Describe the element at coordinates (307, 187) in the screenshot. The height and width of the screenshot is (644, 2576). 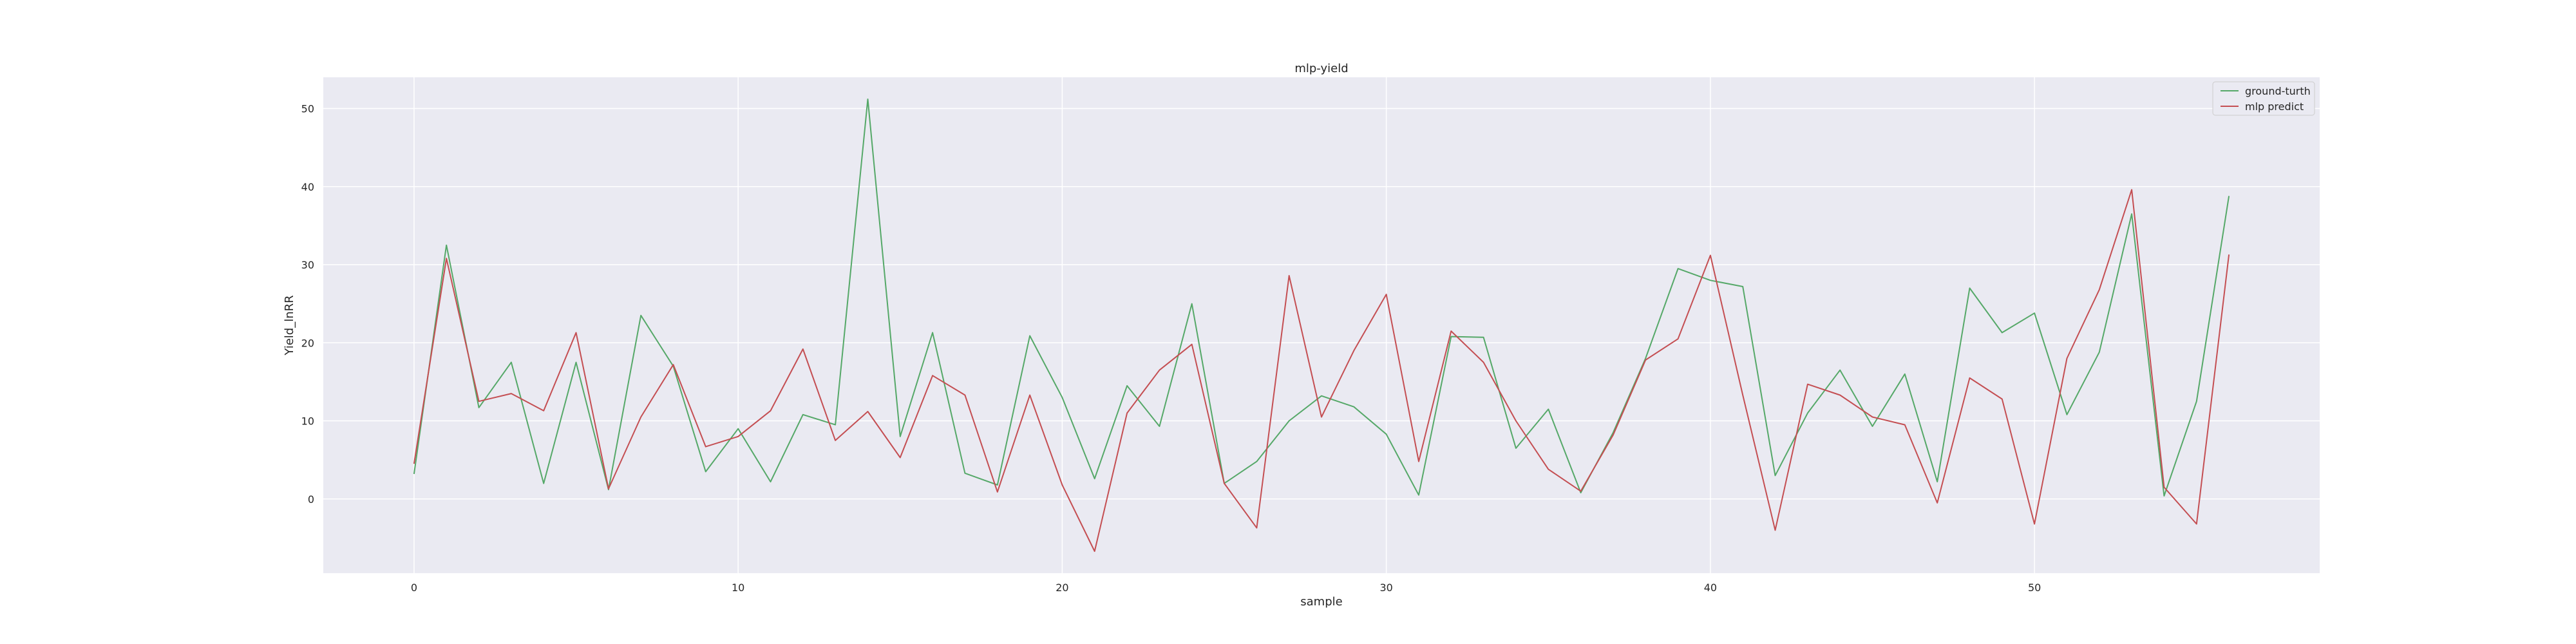
I see `y-tick-label: 40` at that location.